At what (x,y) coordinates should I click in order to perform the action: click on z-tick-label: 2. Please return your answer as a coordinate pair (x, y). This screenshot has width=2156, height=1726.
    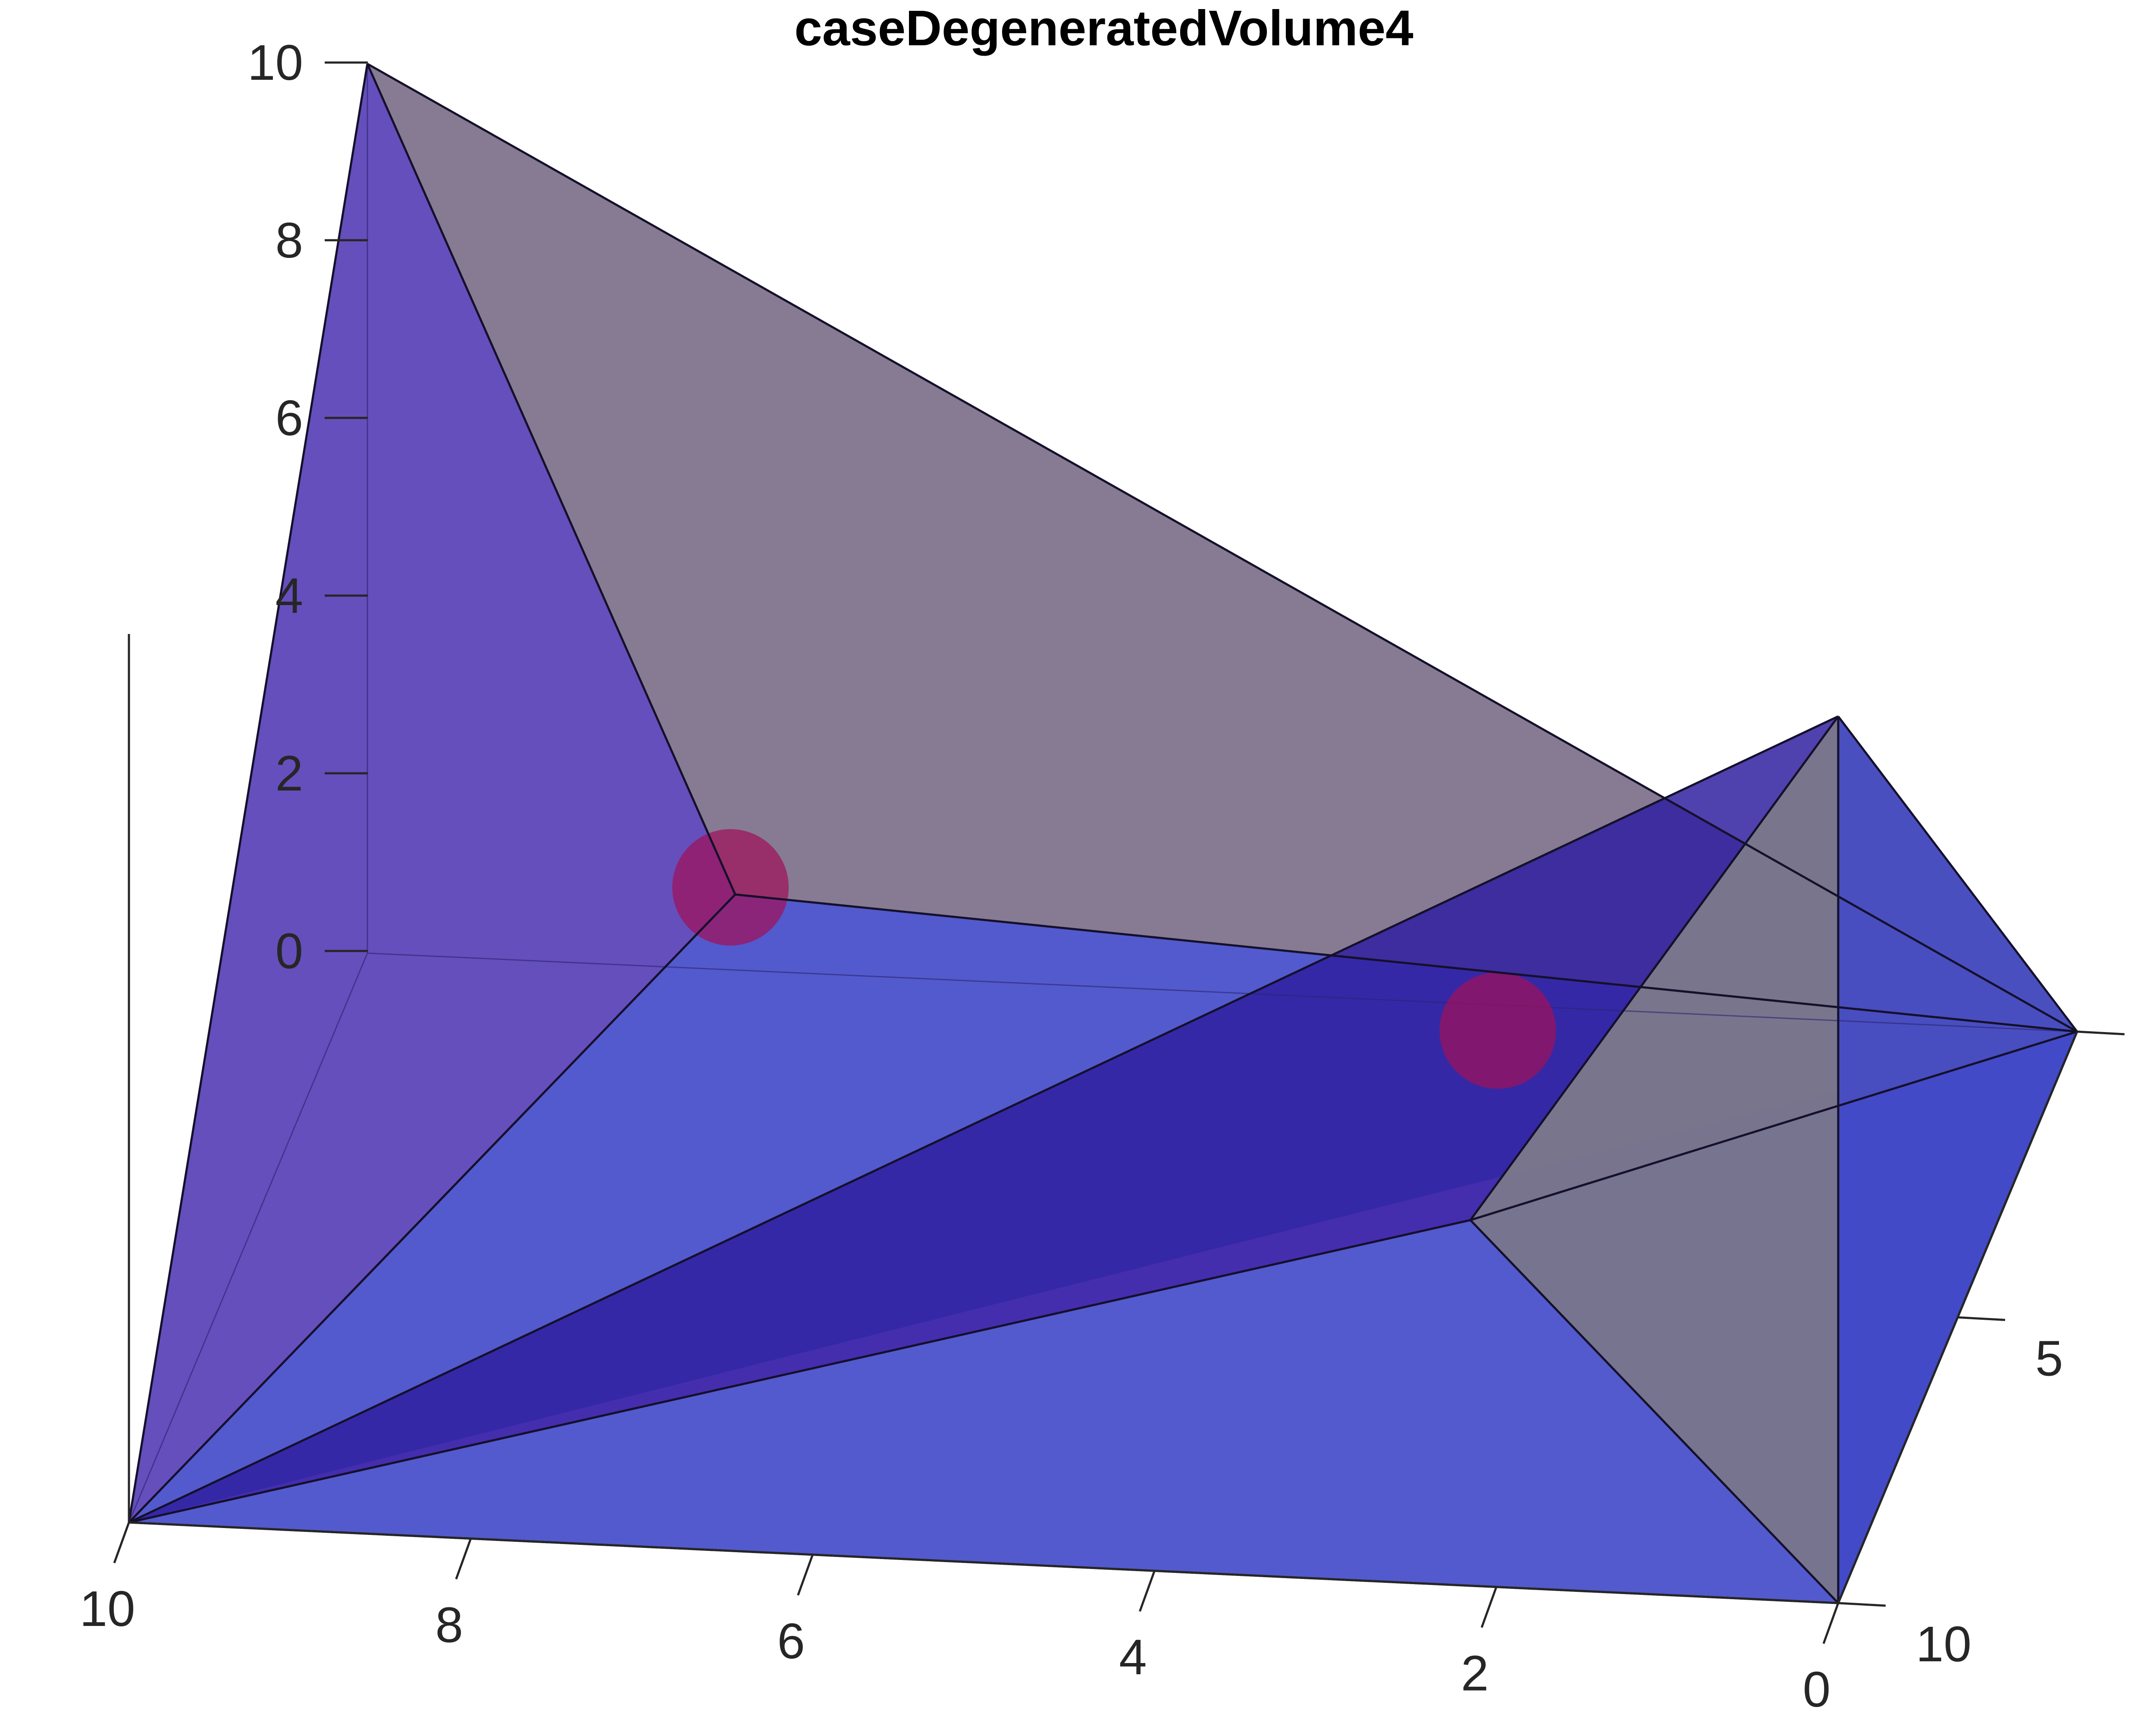
    Looking at the image, I should click on (289, 773).